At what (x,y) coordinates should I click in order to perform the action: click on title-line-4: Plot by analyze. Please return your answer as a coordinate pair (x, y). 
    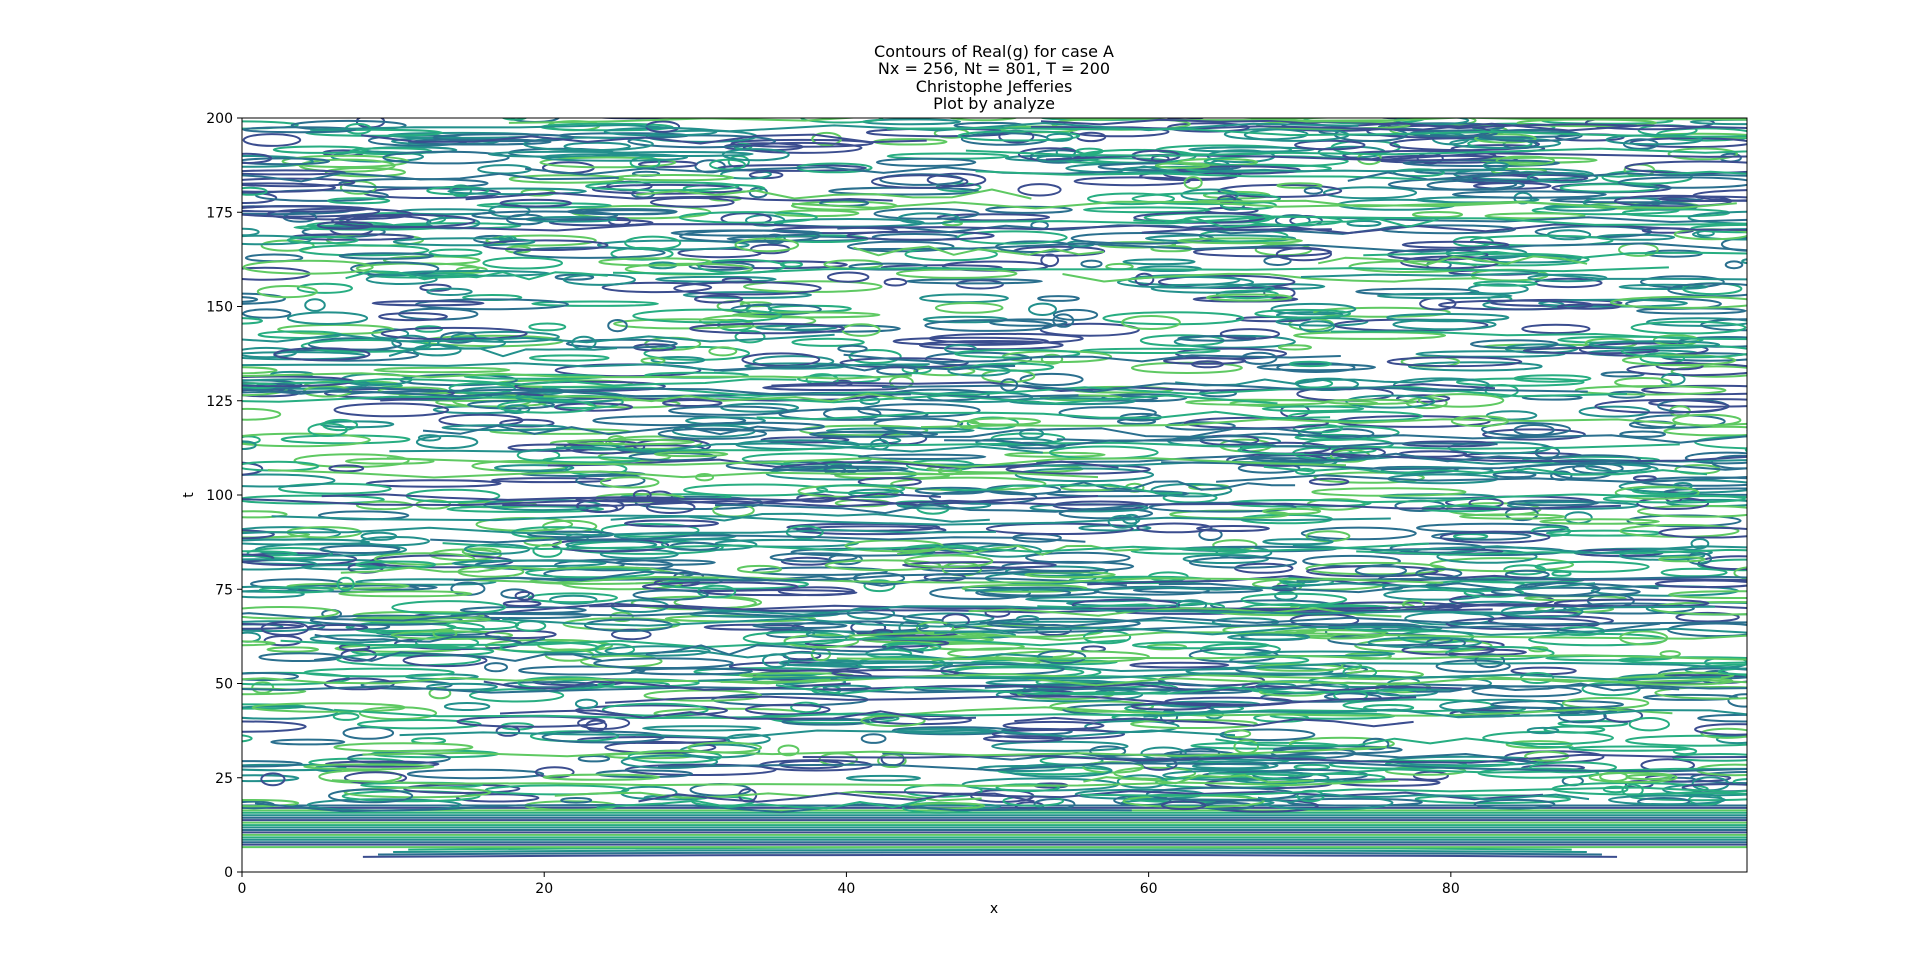
    Looking at the image, I should click on (994, 103).